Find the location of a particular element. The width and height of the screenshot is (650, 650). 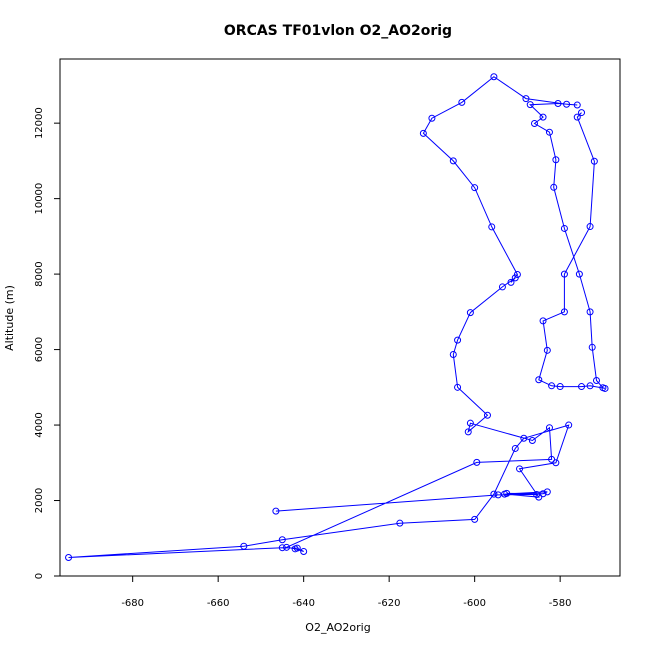

x-tick-label: -580 is located at coordinates (560, 603).